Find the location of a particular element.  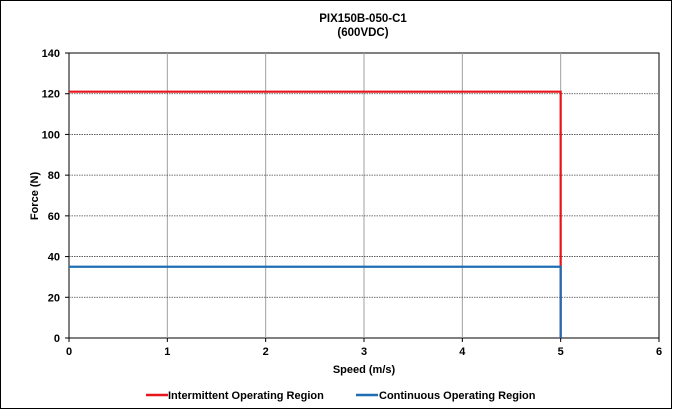

y-tick-label: 100 is located at coordinates (51, 135).